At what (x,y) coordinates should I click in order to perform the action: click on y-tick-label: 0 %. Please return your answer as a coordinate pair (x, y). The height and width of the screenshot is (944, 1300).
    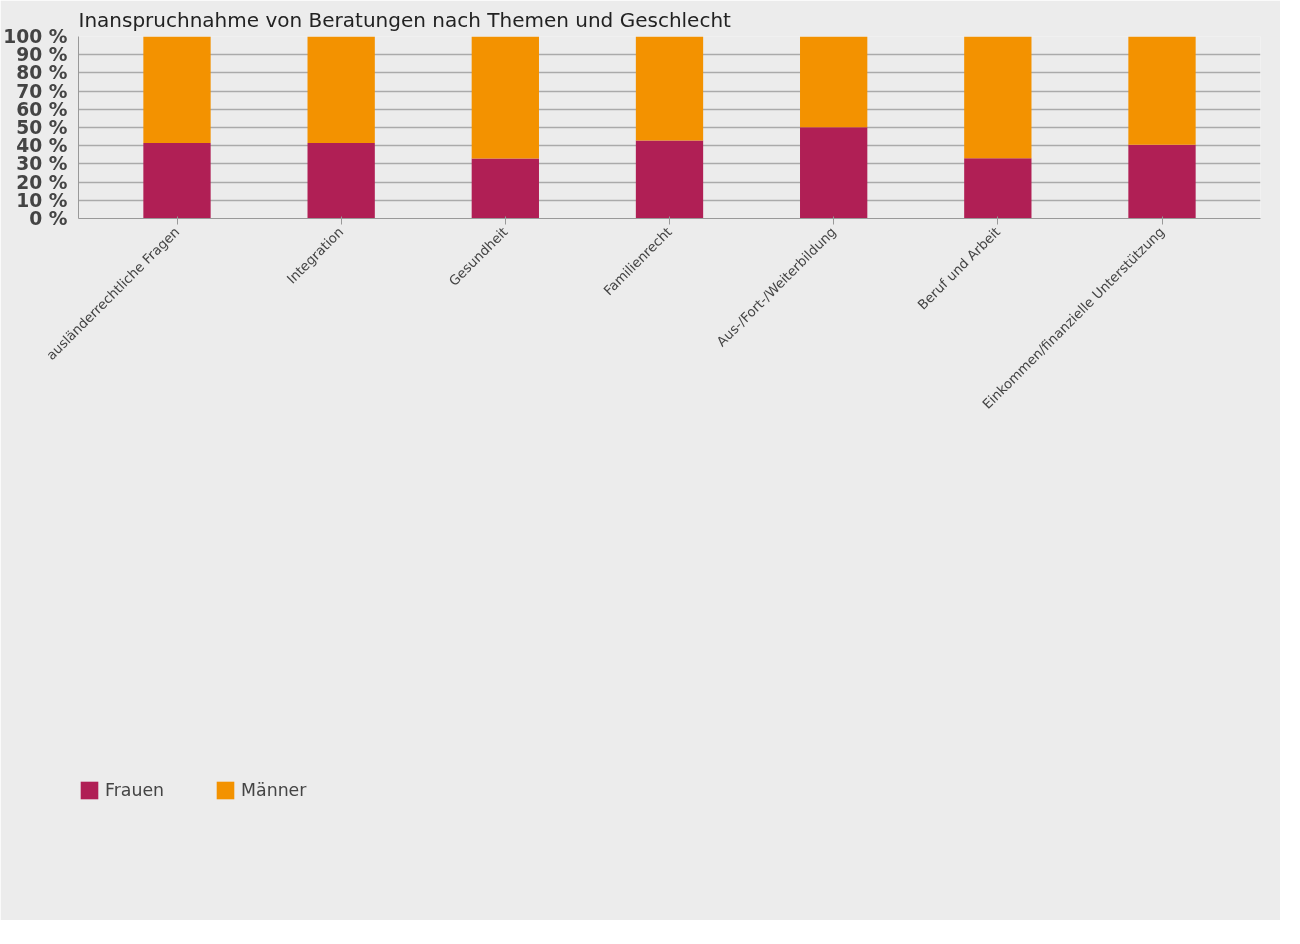
    Looking at the image, I should click on (48, 218).